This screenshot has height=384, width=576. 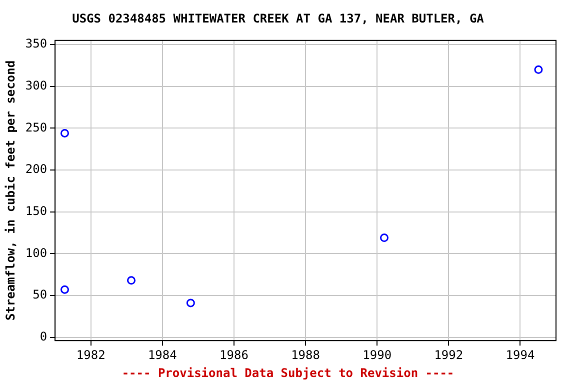 I want to click on y-tick-label: 250, so click(x=36, y=127).